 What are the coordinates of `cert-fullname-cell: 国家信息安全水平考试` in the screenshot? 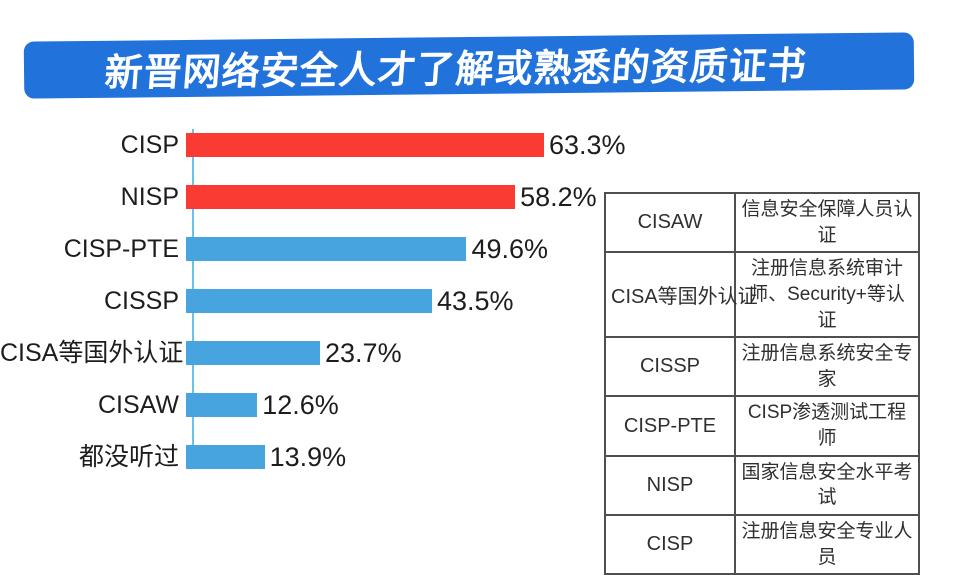 It's located at (827, 485).